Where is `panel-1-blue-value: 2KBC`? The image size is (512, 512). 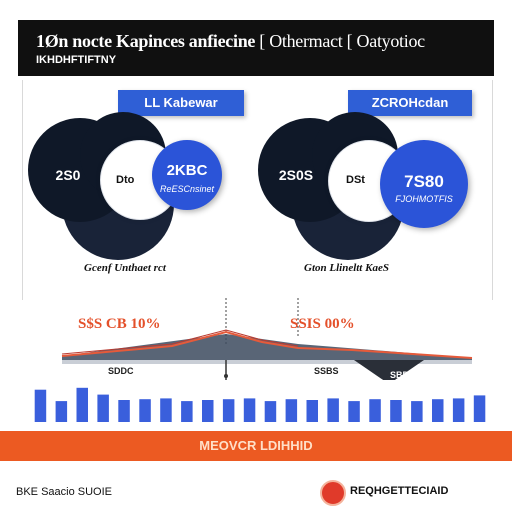 panel-1-blue-value: 2KBC is located at coordinates (187, 170).